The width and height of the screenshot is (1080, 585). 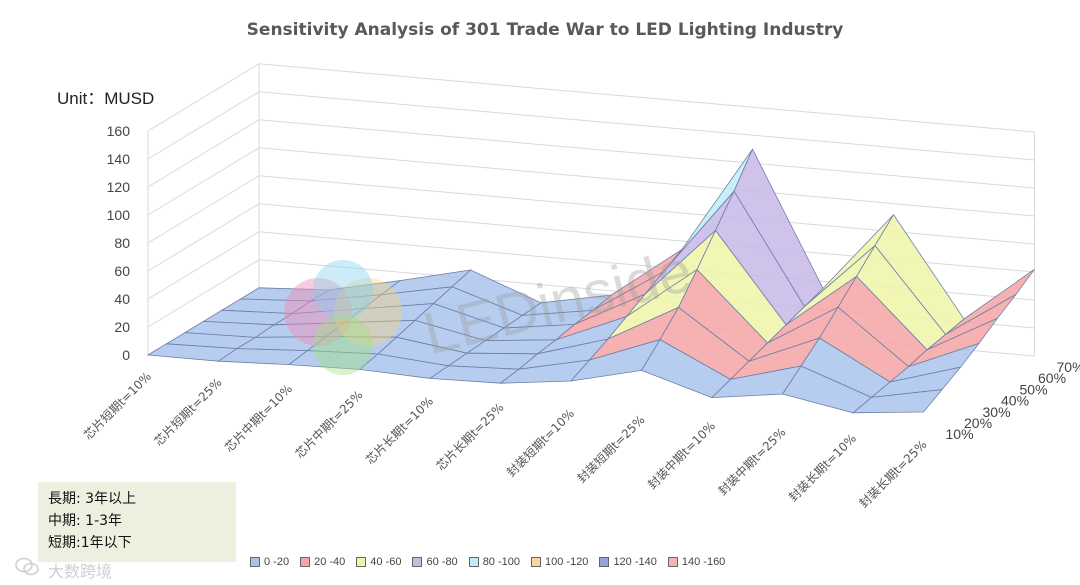 I want to click on depth-axis: 10%20%30%40%50%60%70%, so click(x=1013, y=400).